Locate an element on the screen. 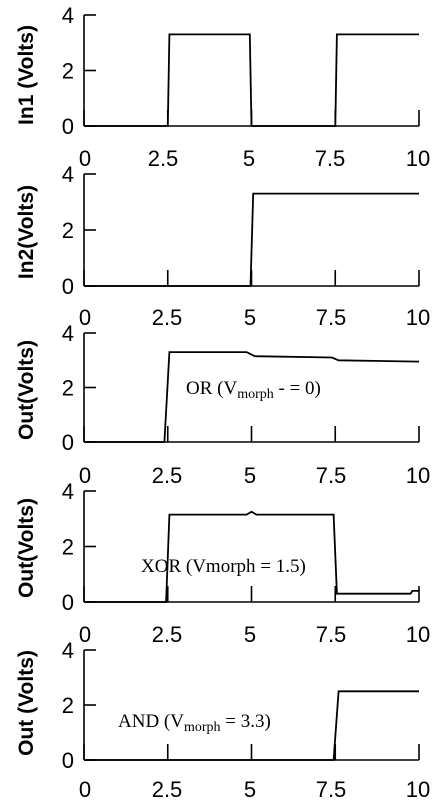 The height and width of the screenshot is (804, 441). y-axis-label: In2(Volts) is located at coordinates (26, 232).